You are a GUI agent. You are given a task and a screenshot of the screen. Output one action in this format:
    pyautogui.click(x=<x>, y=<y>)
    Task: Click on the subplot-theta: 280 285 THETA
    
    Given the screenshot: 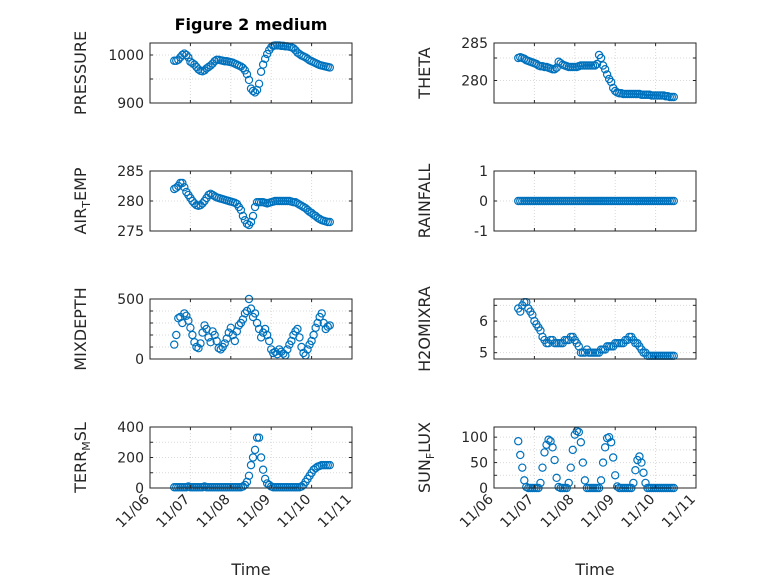 What is the action you would take?
    pyautogui.click(x=556, y=70)
    